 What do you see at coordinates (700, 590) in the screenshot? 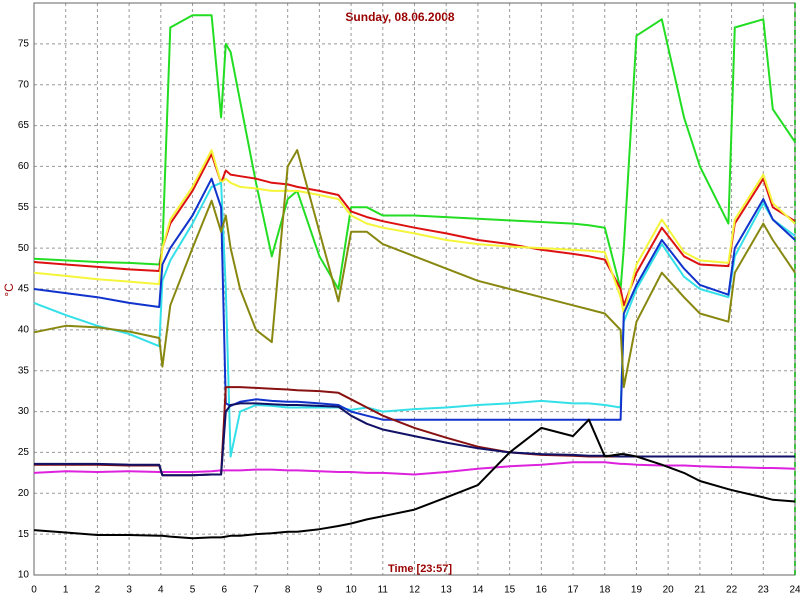
I see `x-tick-label: 21` at bounding box center [700, 590].